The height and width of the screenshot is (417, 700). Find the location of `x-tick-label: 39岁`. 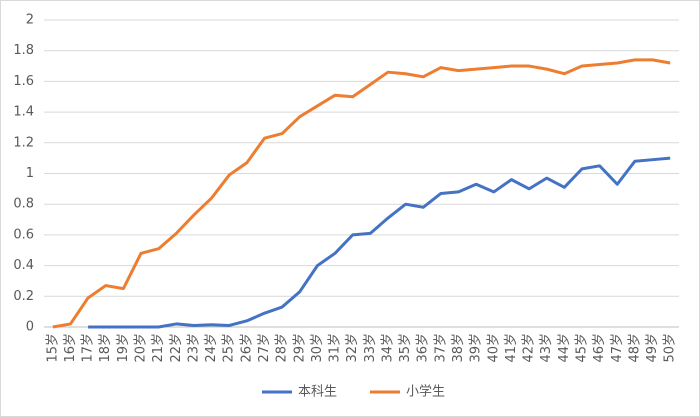

x-tick-label: 39岁 is located at coordinates (476, 348).